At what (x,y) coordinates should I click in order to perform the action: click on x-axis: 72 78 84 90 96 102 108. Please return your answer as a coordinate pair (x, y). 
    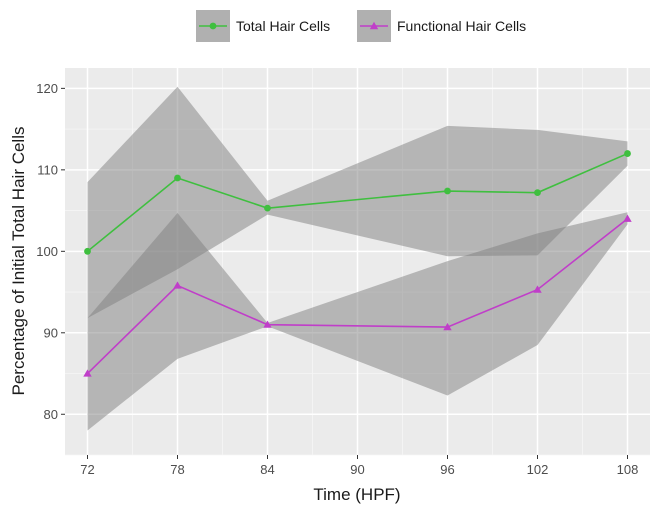
    Looking at the image, I should click on (359, 466).